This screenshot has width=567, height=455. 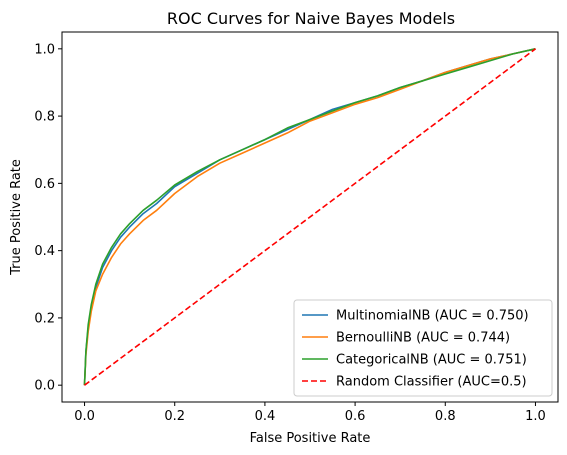 What do you see at coordinates (174, 416) in the screenshot?
I see `x-tick-label: 0.2` at bounding box center [174, 416].